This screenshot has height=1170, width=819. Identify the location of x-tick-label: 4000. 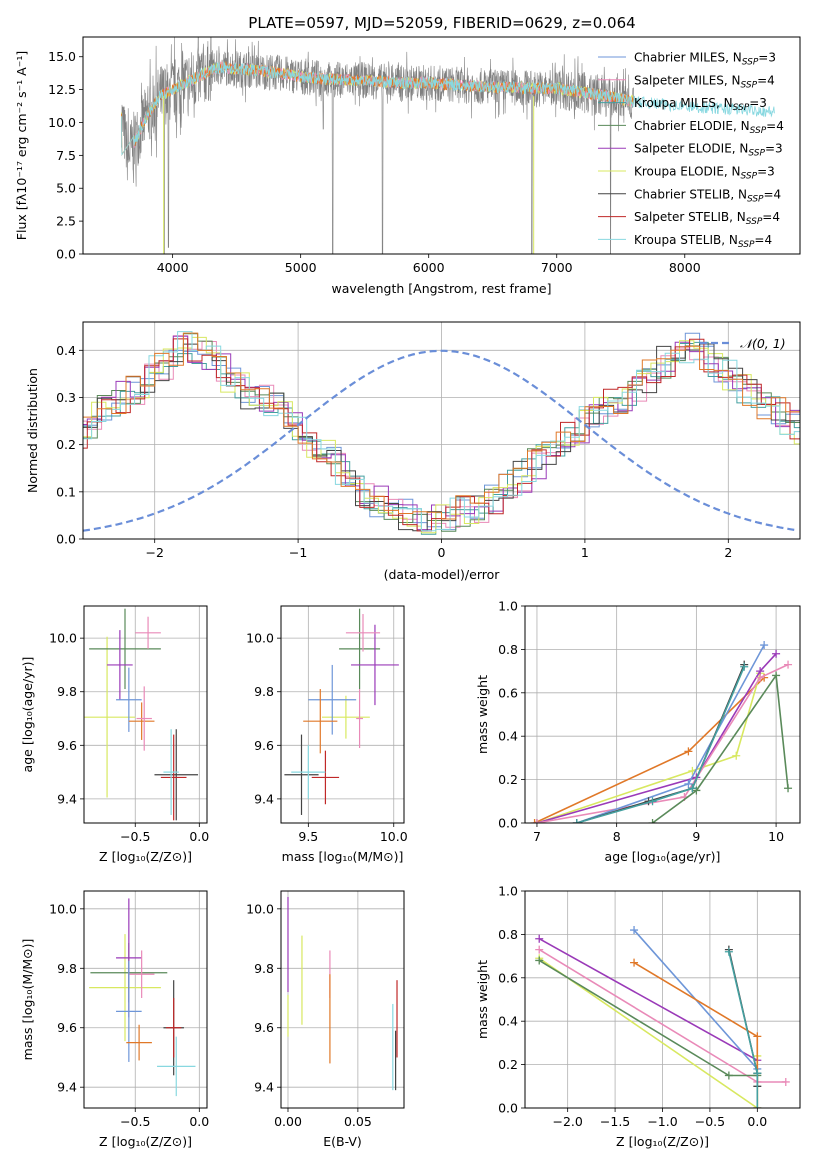
(173, 267).